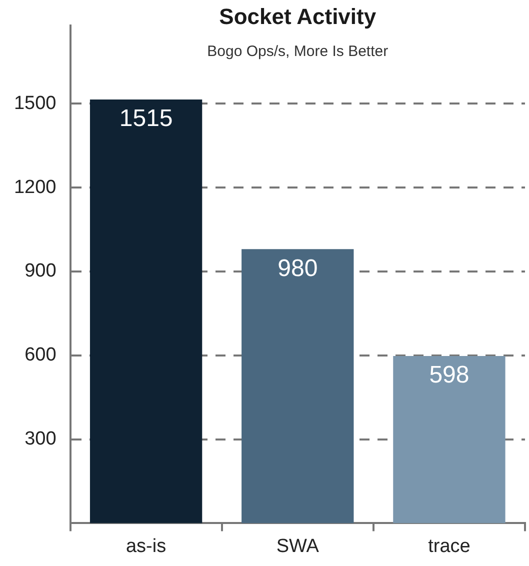 This screenshot has height=566, width=529. I want to click on y-tick-label: 1500, so click(35, 103).